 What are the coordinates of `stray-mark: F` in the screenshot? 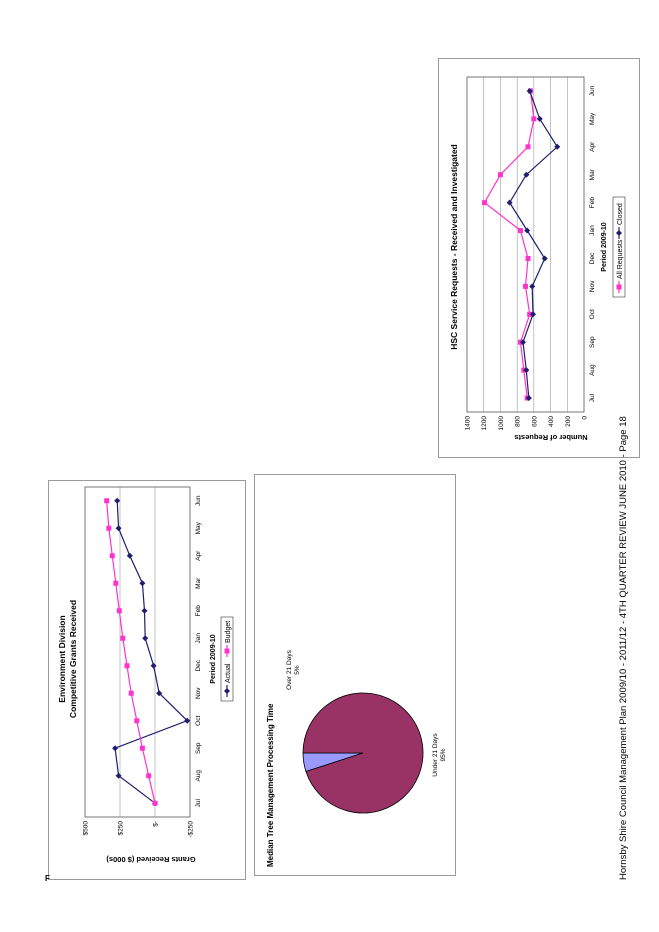 It's located at (47, 878).